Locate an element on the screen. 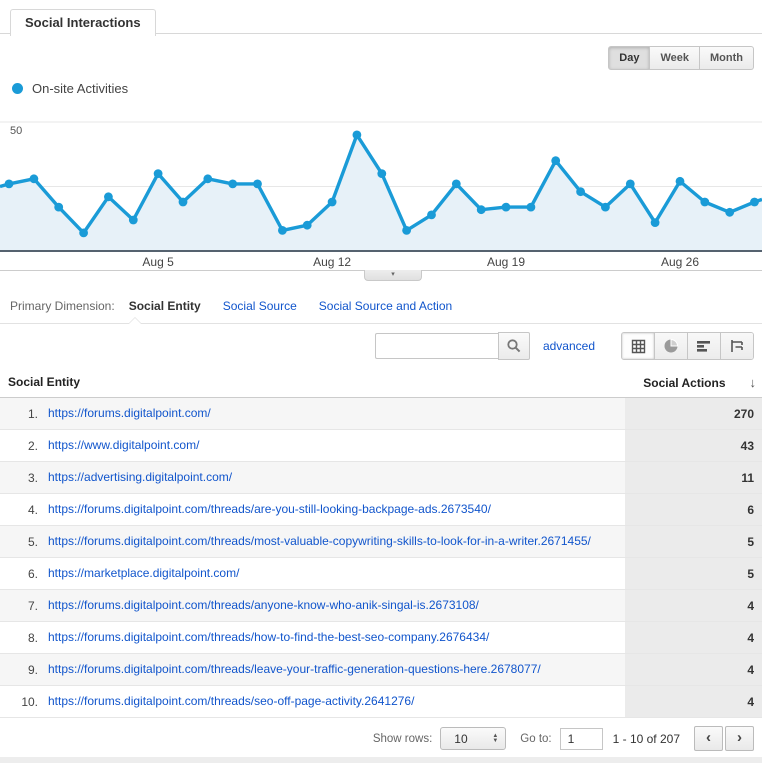 This screenshot has height=763, width=762. chevron-down-icon: ▾ is located at coordinates (393, 274).